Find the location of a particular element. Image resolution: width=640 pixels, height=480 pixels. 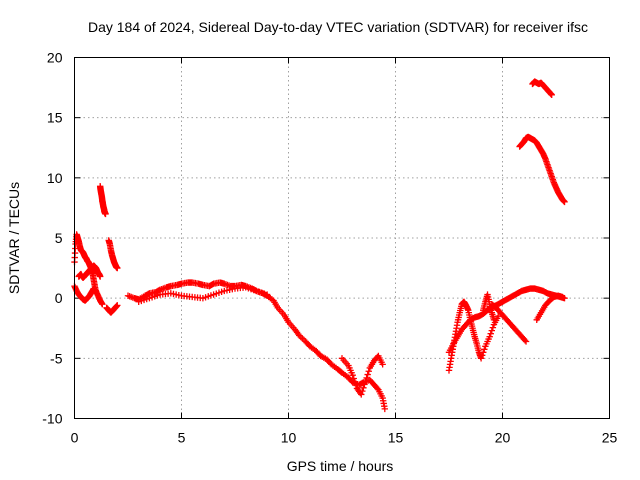

x-tick-label: 10 is located at coordinates (289, 438).